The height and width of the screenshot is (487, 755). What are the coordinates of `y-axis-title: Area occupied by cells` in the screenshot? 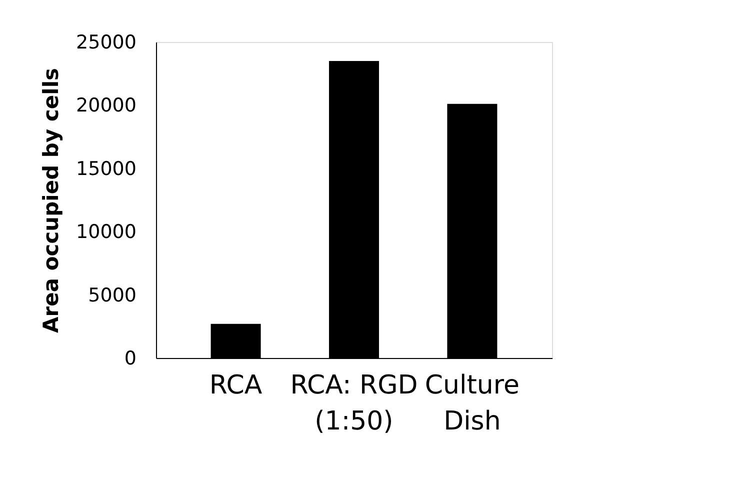 It's located at (51, 201).